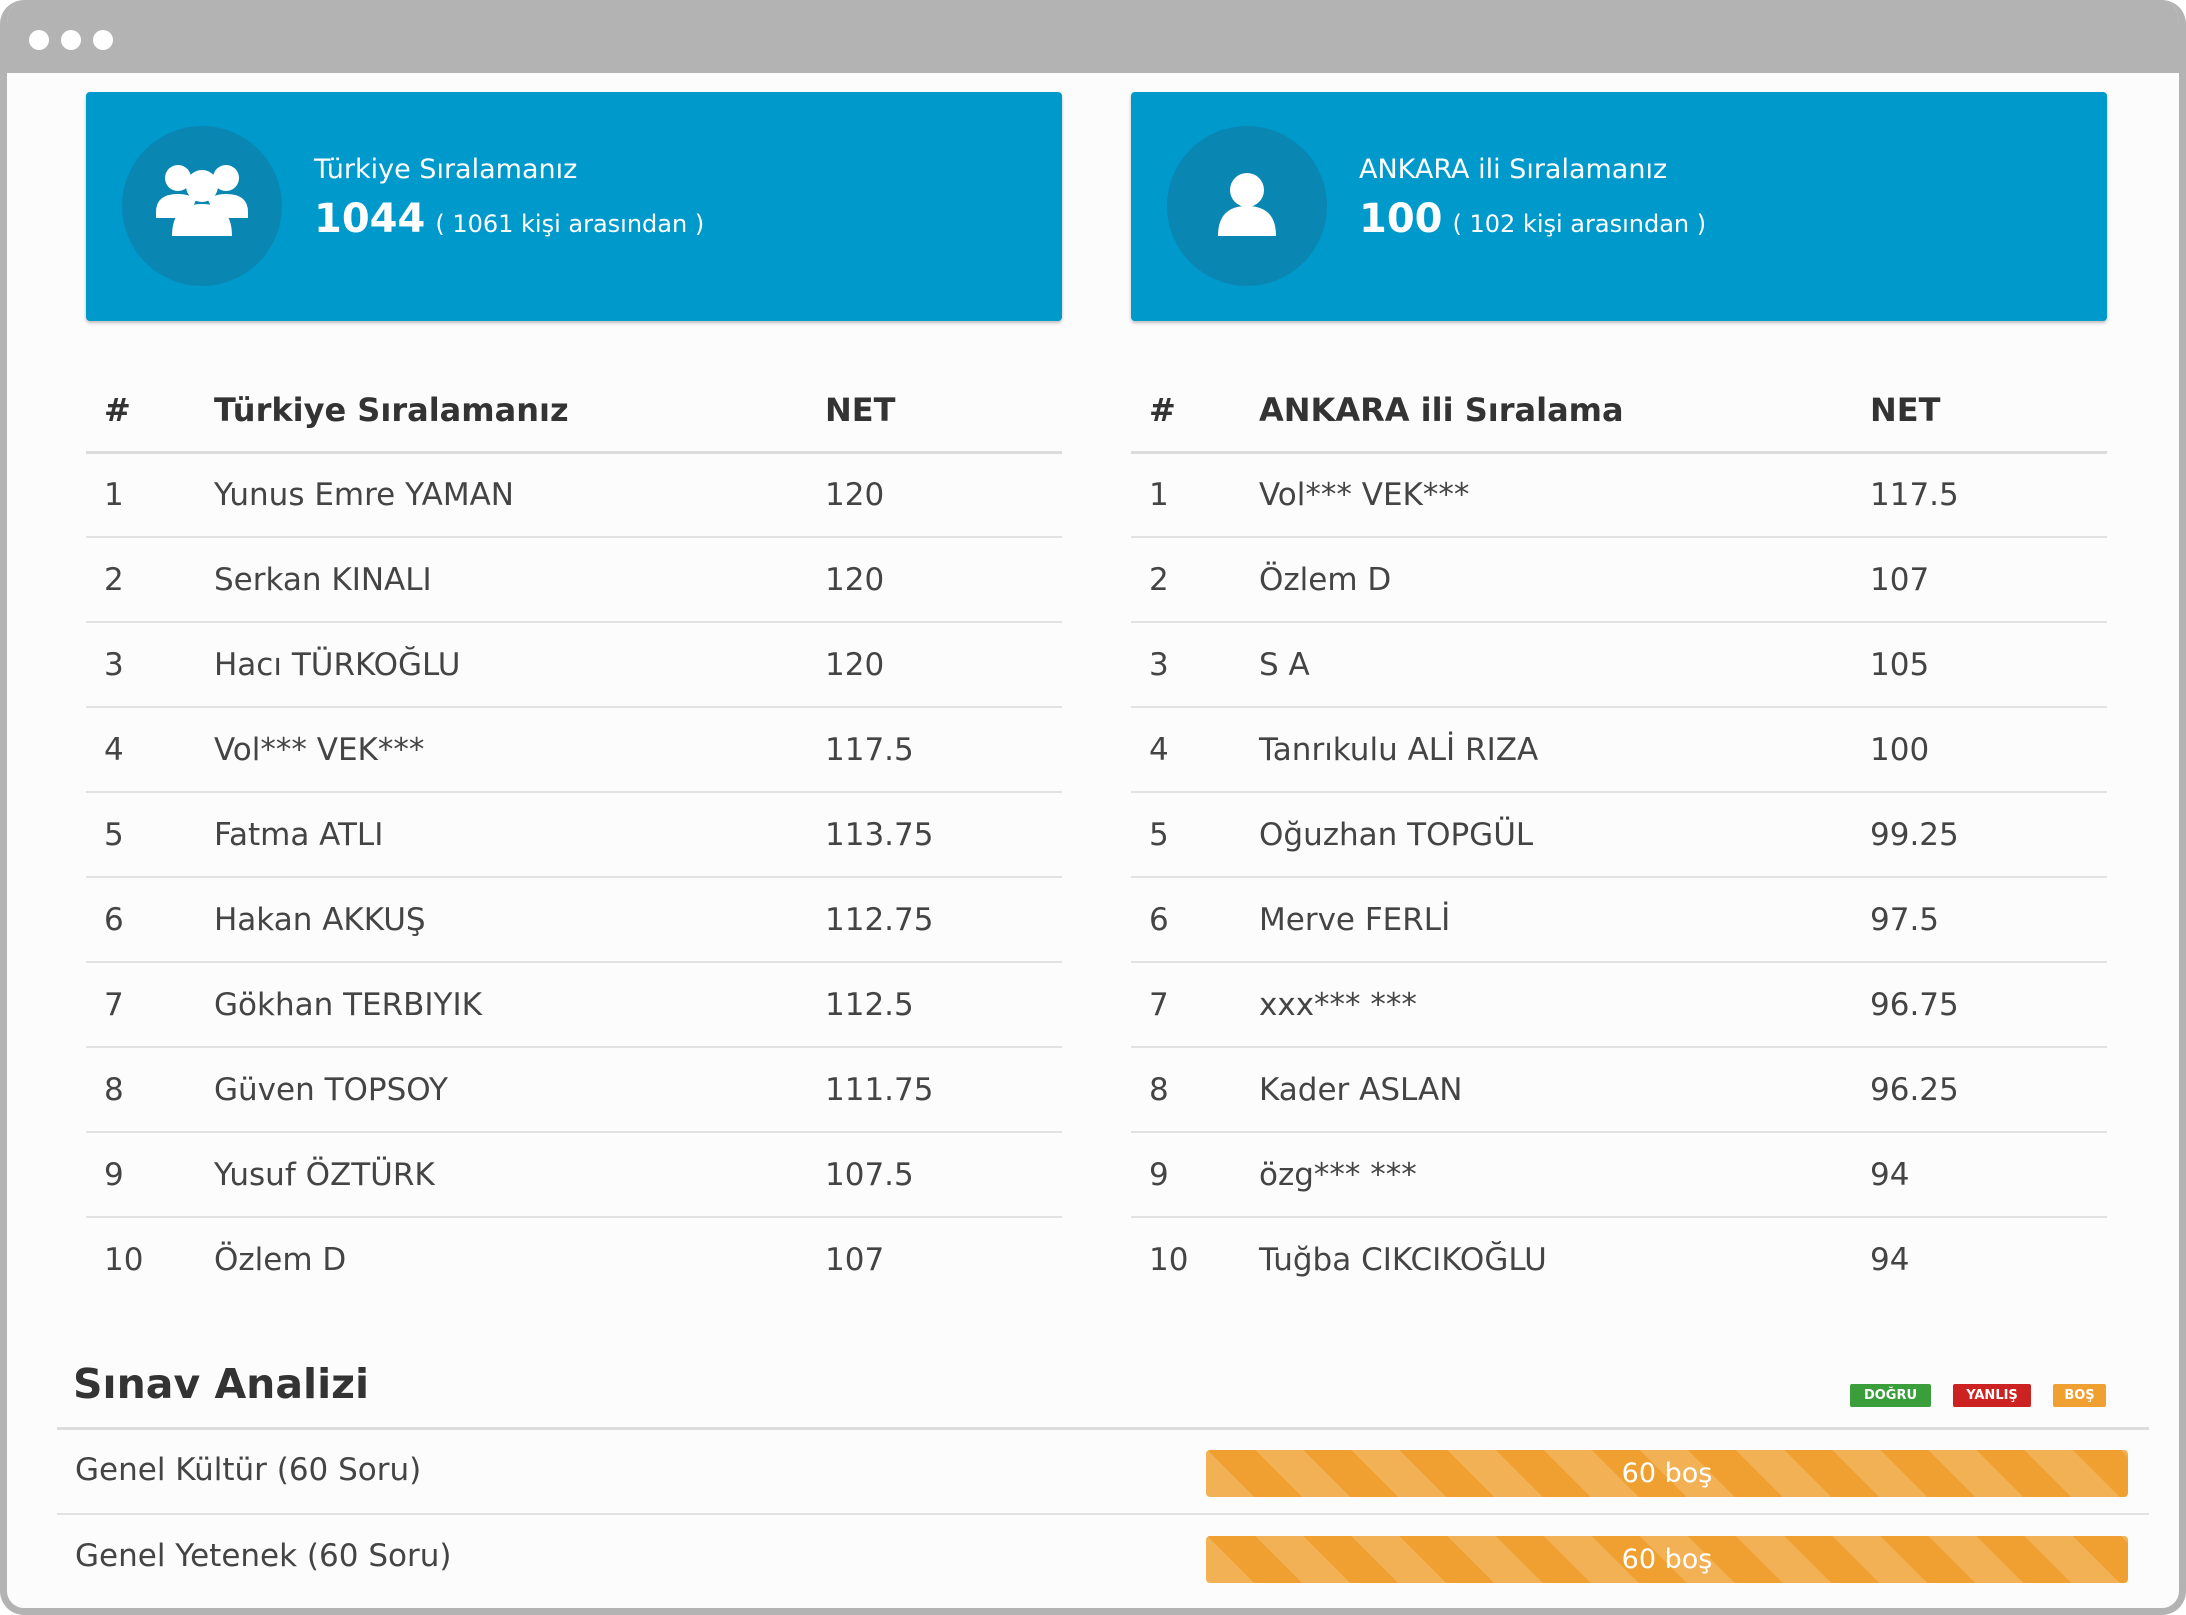 The width and height of the screenshot is (2186, 1615). What do you see at coordinates (943, 1175) in the screenshot?
I see `net-cell: 107.5` at bounding box center [943, 1175].